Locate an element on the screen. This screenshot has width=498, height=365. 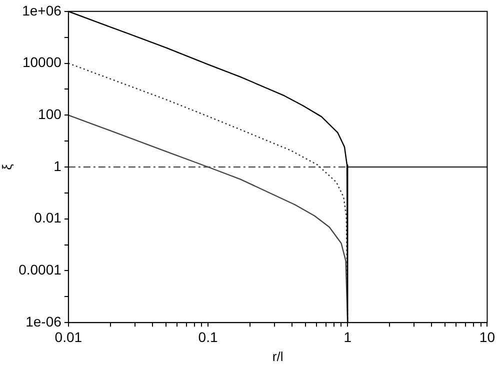
y-tick-label: 0.01 is located at coordinates (48, 218).